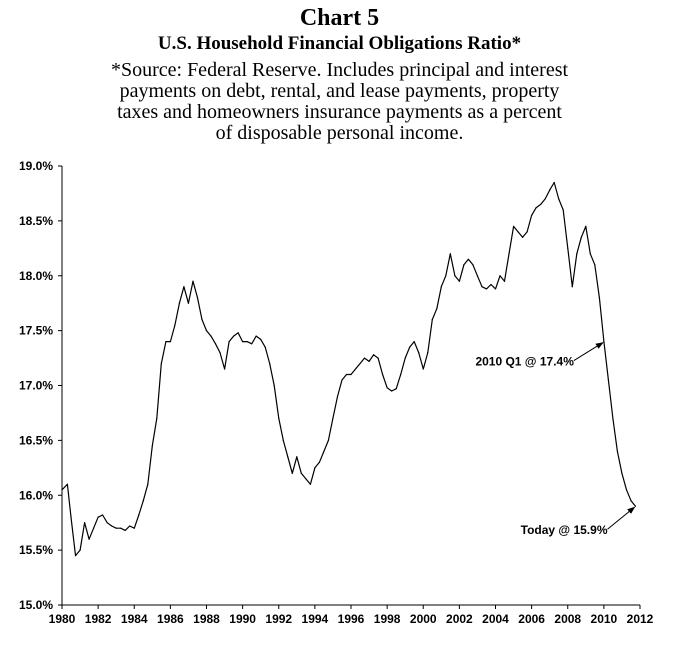 This screenshot has width=679, height=657. What do you see at coordinates (423, 619) in the screenshot?
I see `x-tick-label: 2000` at bounding box center [423, 619].